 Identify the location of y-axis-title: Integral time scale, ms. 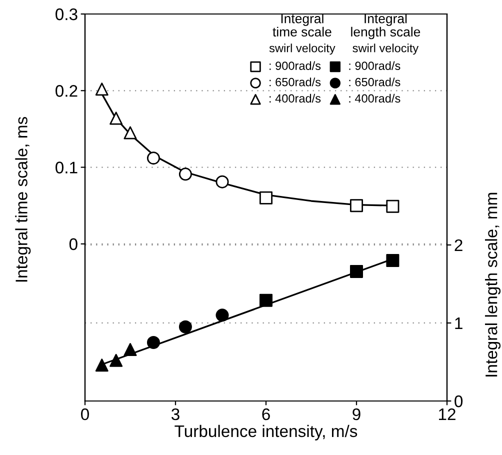
(23, 199).